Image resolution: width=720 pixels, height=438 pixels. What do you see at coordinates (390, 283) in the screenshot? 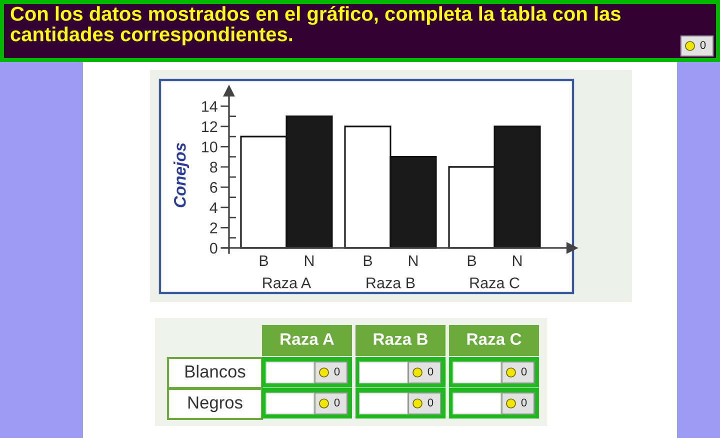
I see `x-tick-label: Raza B` at bounding box center [390, 283].